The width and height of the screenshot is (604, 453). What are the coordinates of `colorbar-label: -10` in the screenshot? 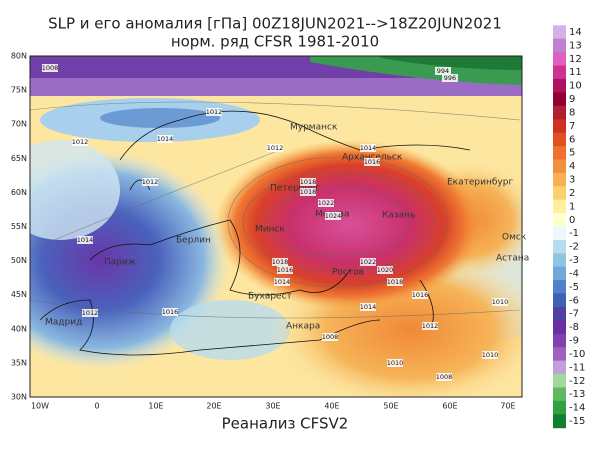 It's located at (577, 354).